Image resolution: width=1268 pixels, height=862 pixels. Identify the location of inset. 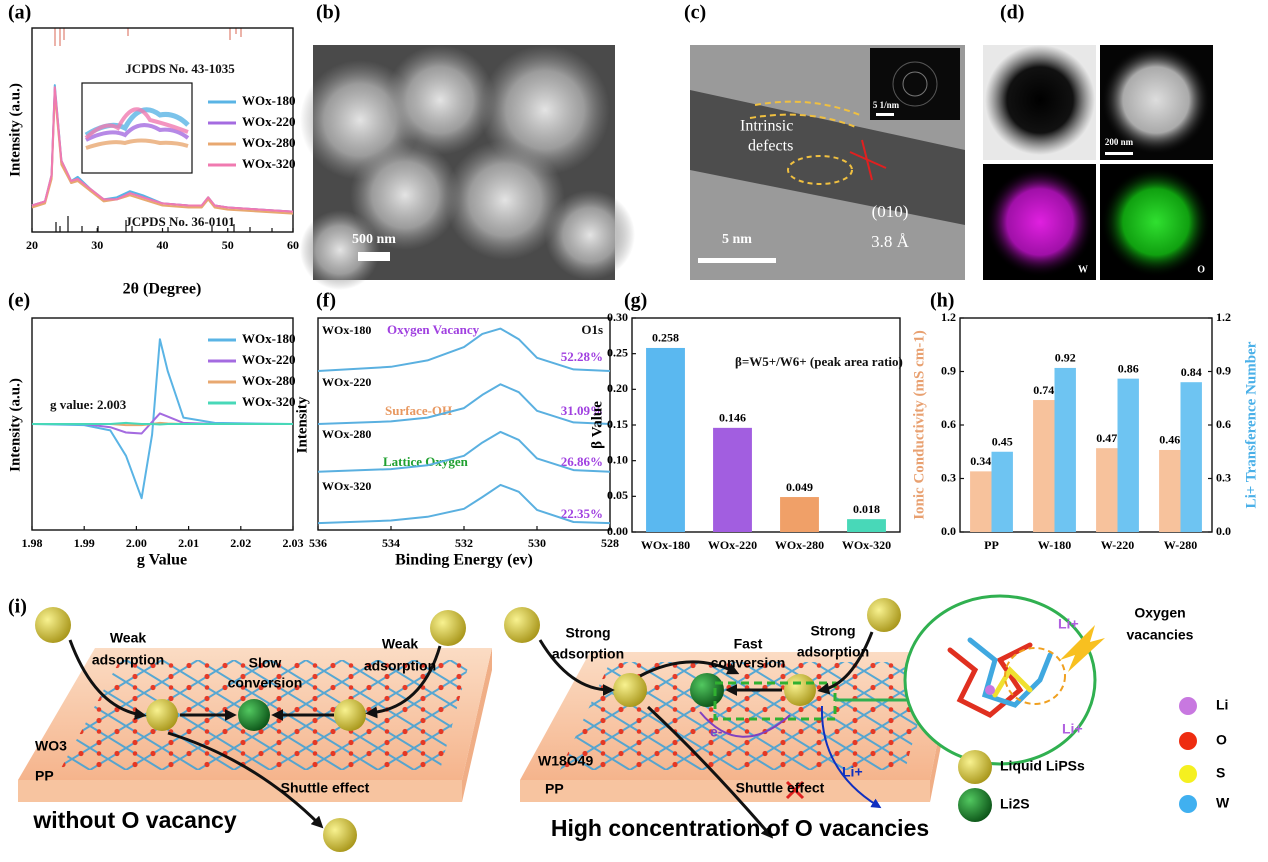
(137, 128).